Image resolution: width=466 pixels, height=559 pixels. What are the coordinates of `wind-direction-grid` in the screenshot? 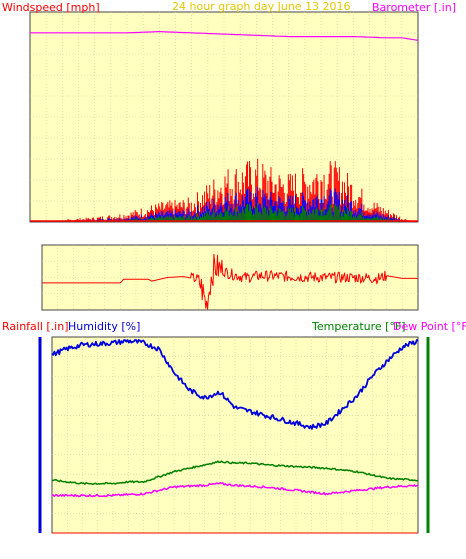 It's located at (230, 277).